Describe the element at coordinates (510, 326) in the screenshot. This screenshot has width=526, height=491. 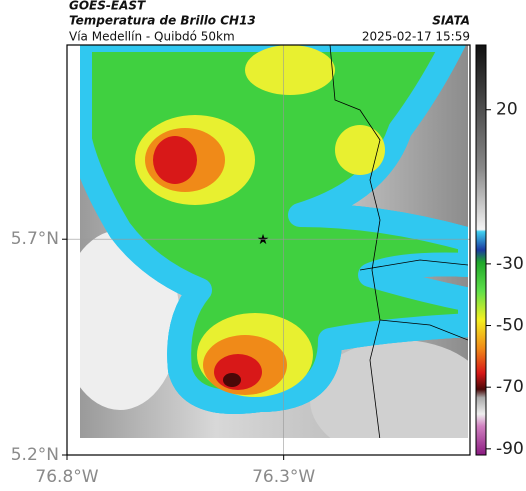
I see `colorbar-tick-label: -50` at that location.